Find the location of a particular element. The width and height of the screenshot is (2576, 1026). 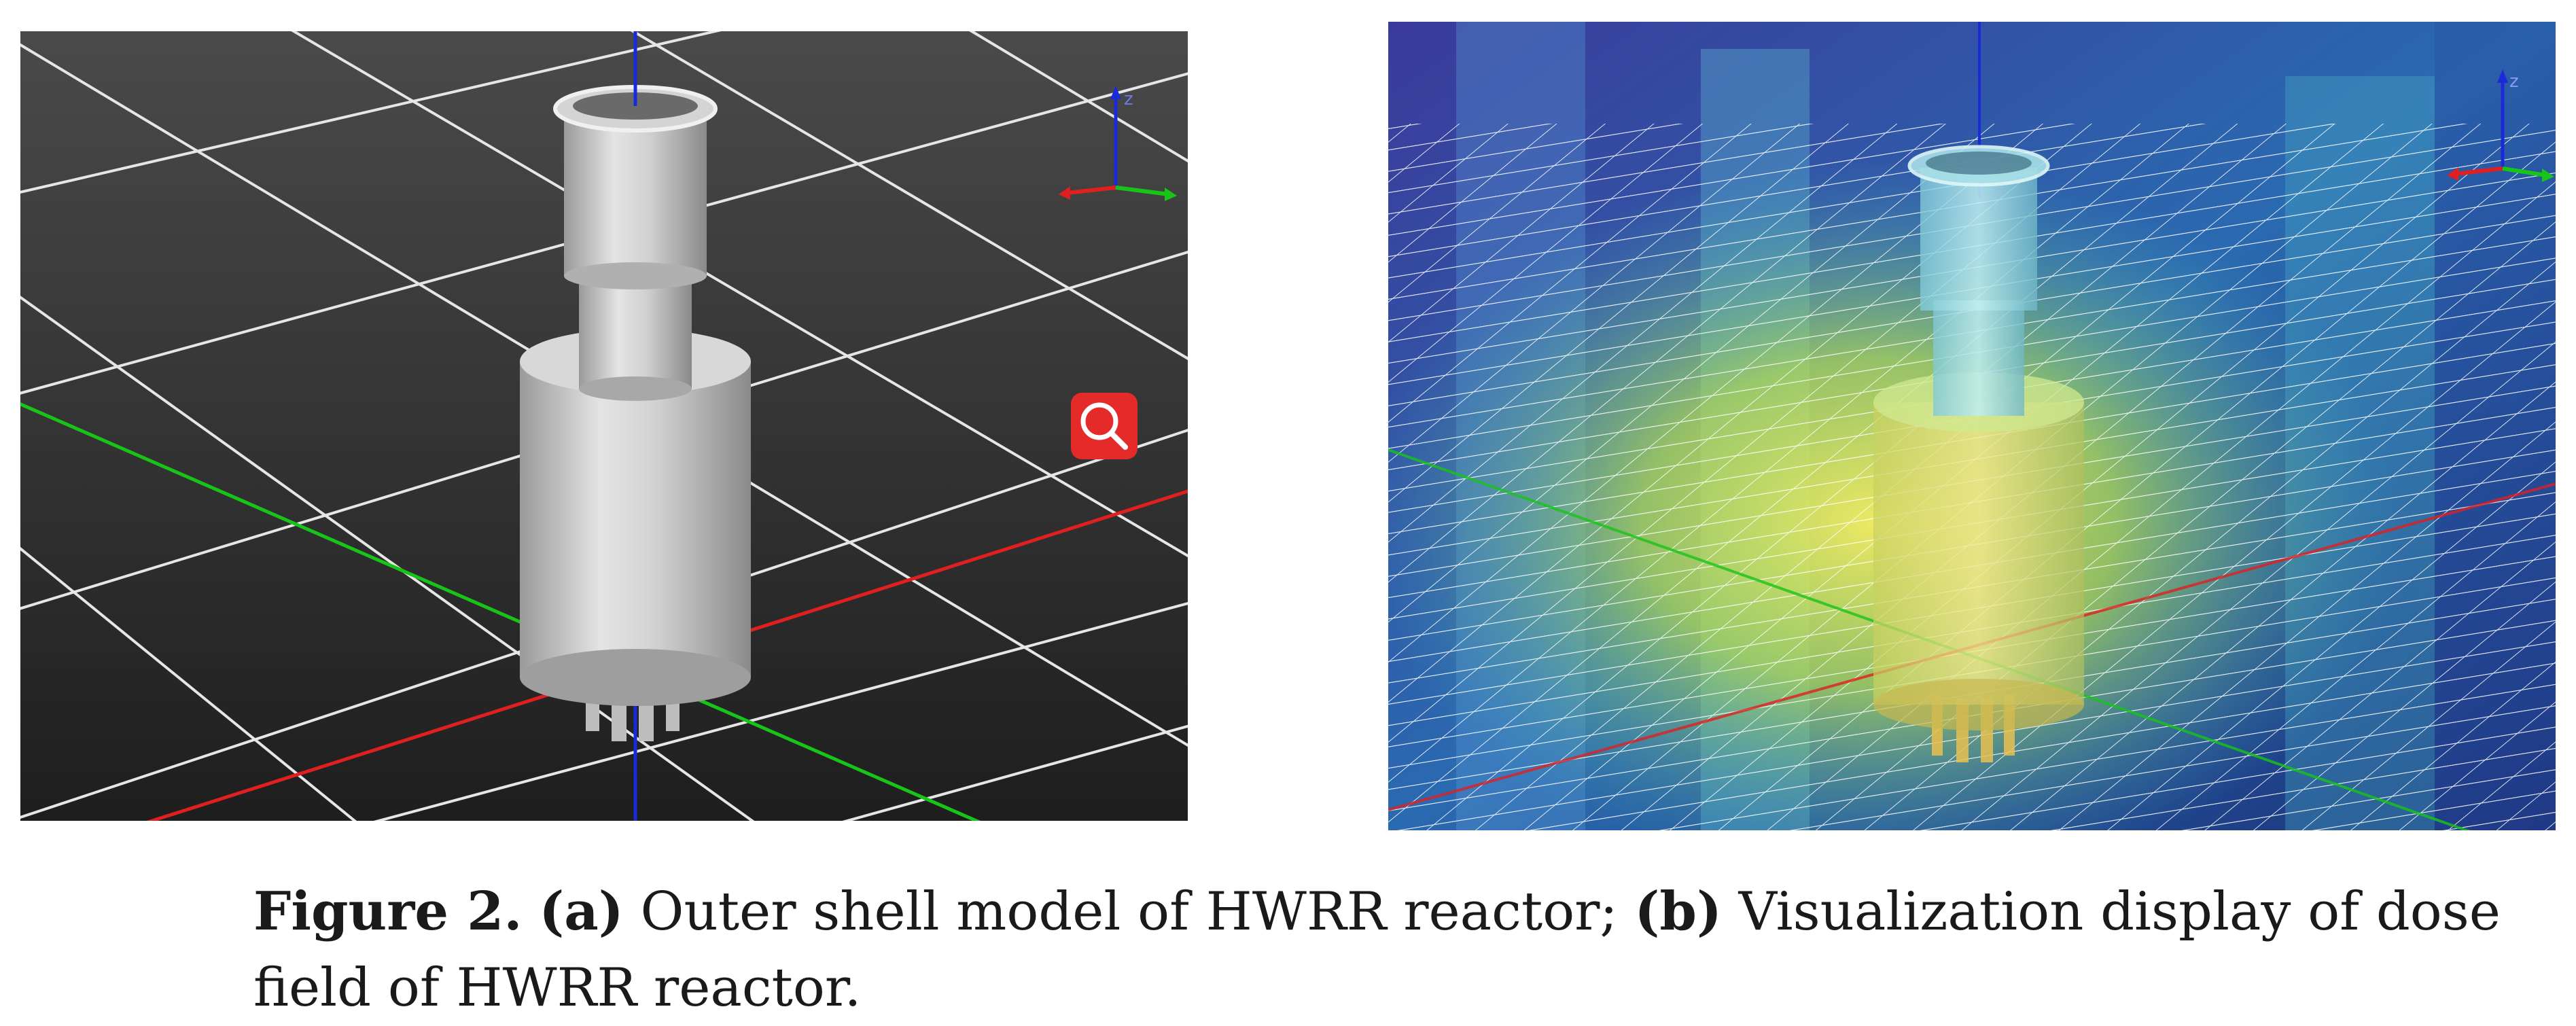

lower-vessel-base is located at coordinates (635, 678).